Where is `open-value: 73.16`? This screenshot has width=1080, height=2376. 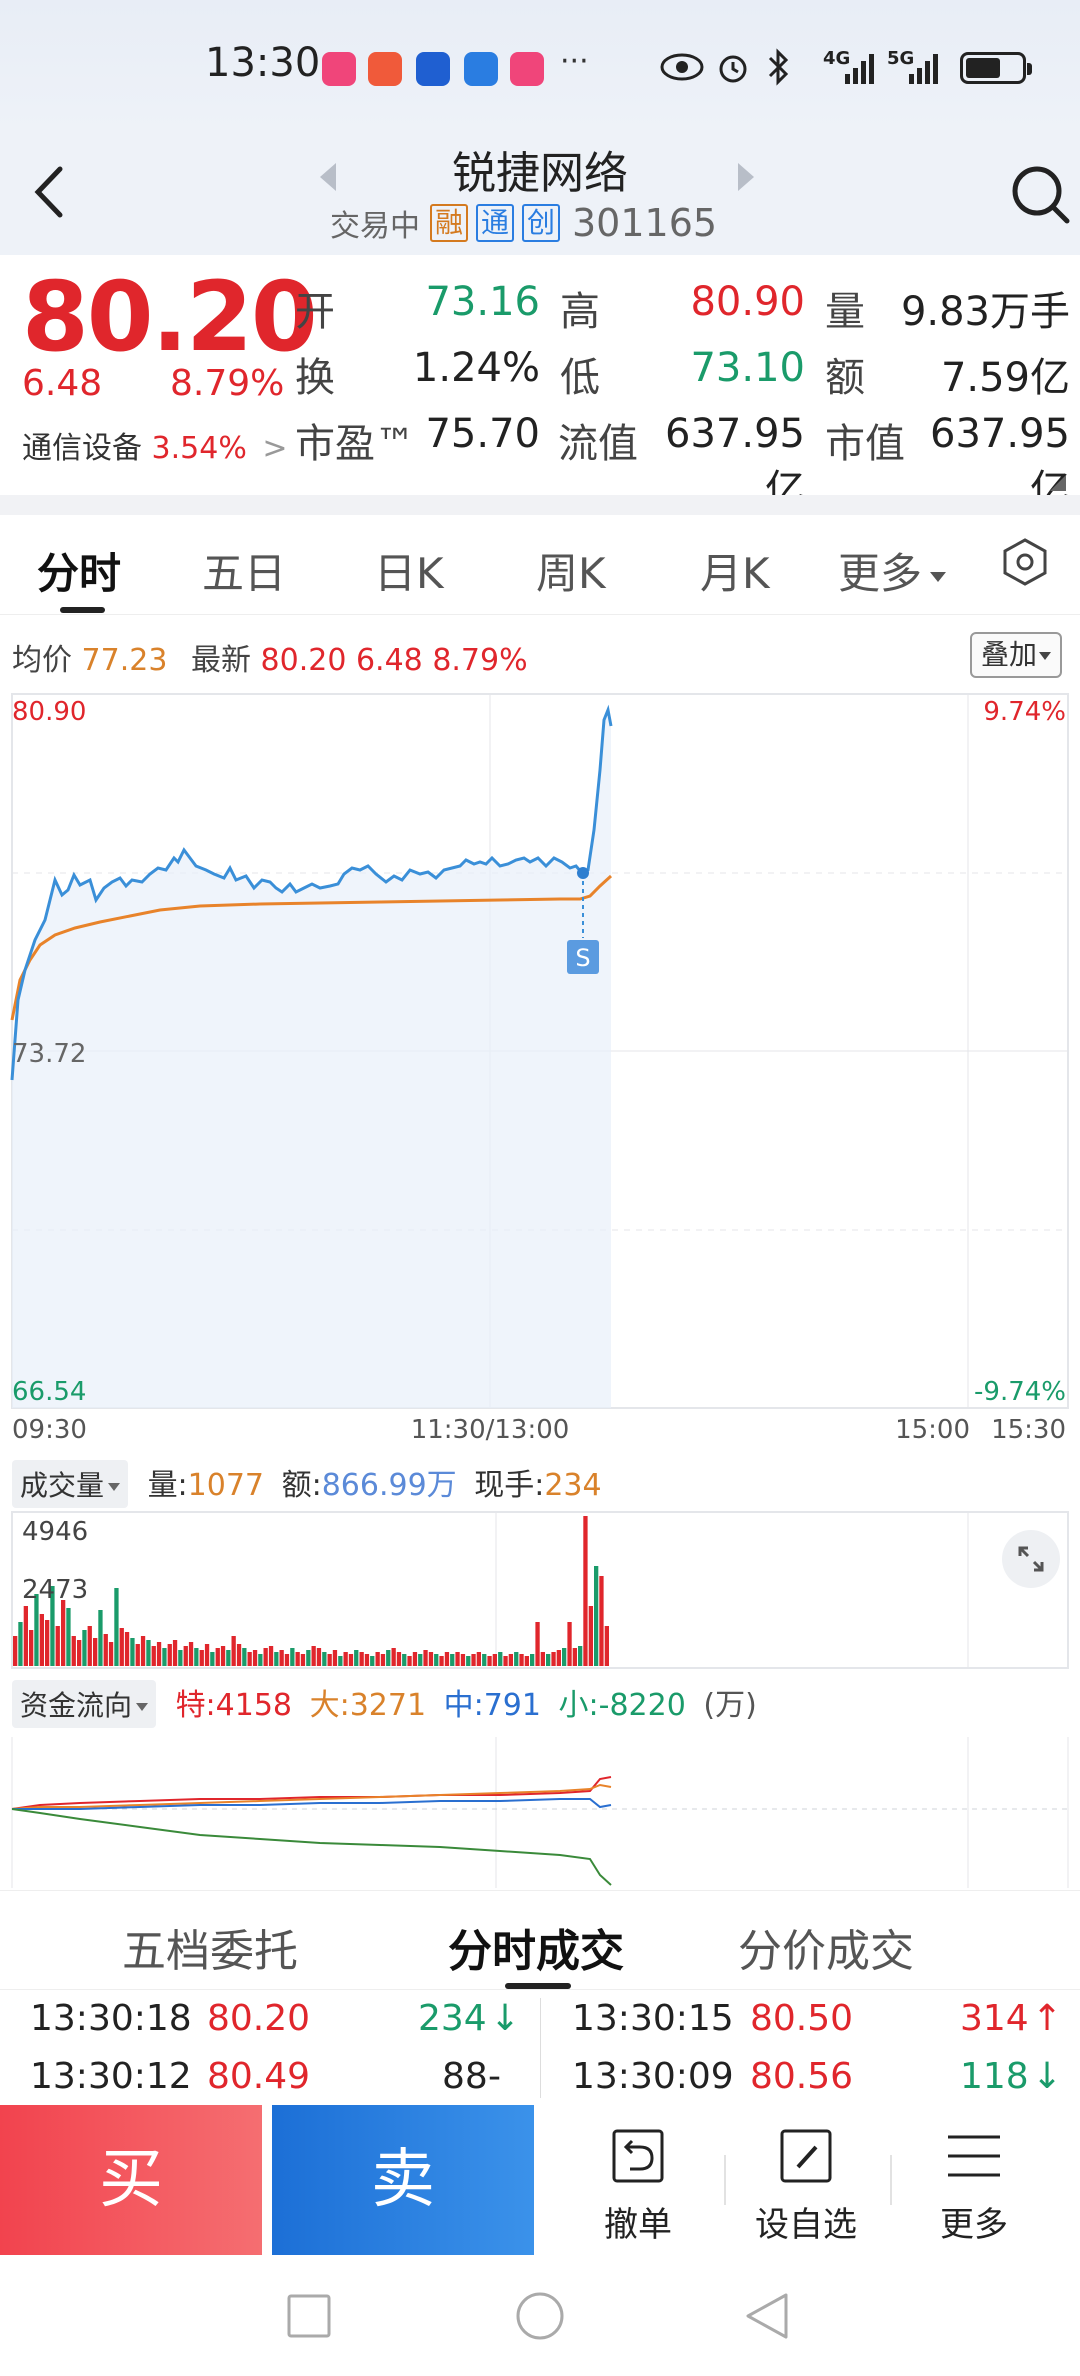 open-value: 73.16 is located at coordinates (482, 302).